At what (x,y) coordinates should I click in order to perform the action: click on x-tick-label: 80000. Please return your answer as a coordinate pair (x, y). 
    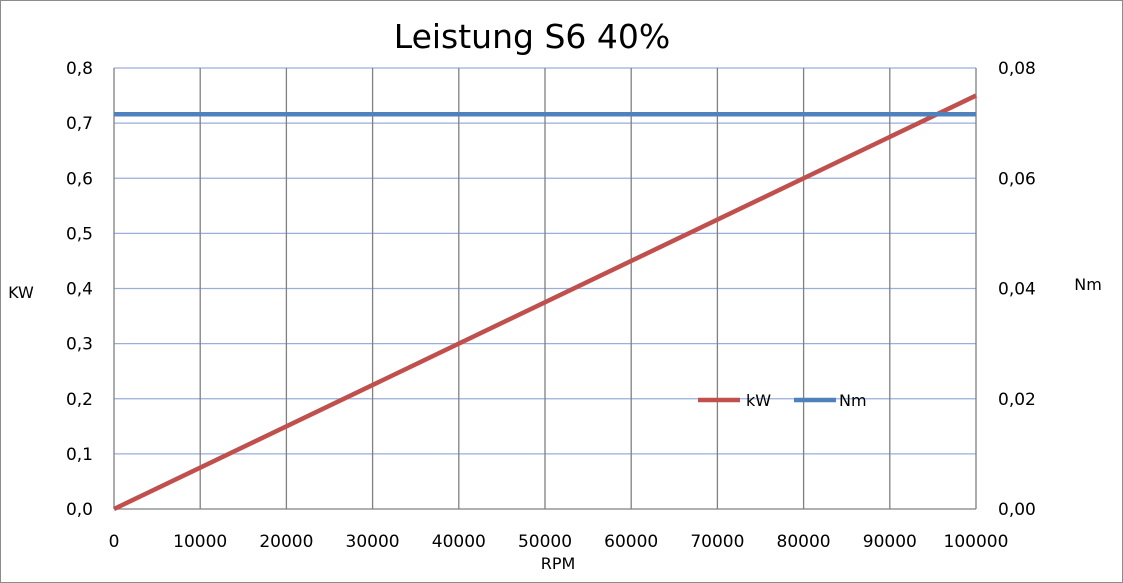
    Looking at the image, I should click on (804, 542).